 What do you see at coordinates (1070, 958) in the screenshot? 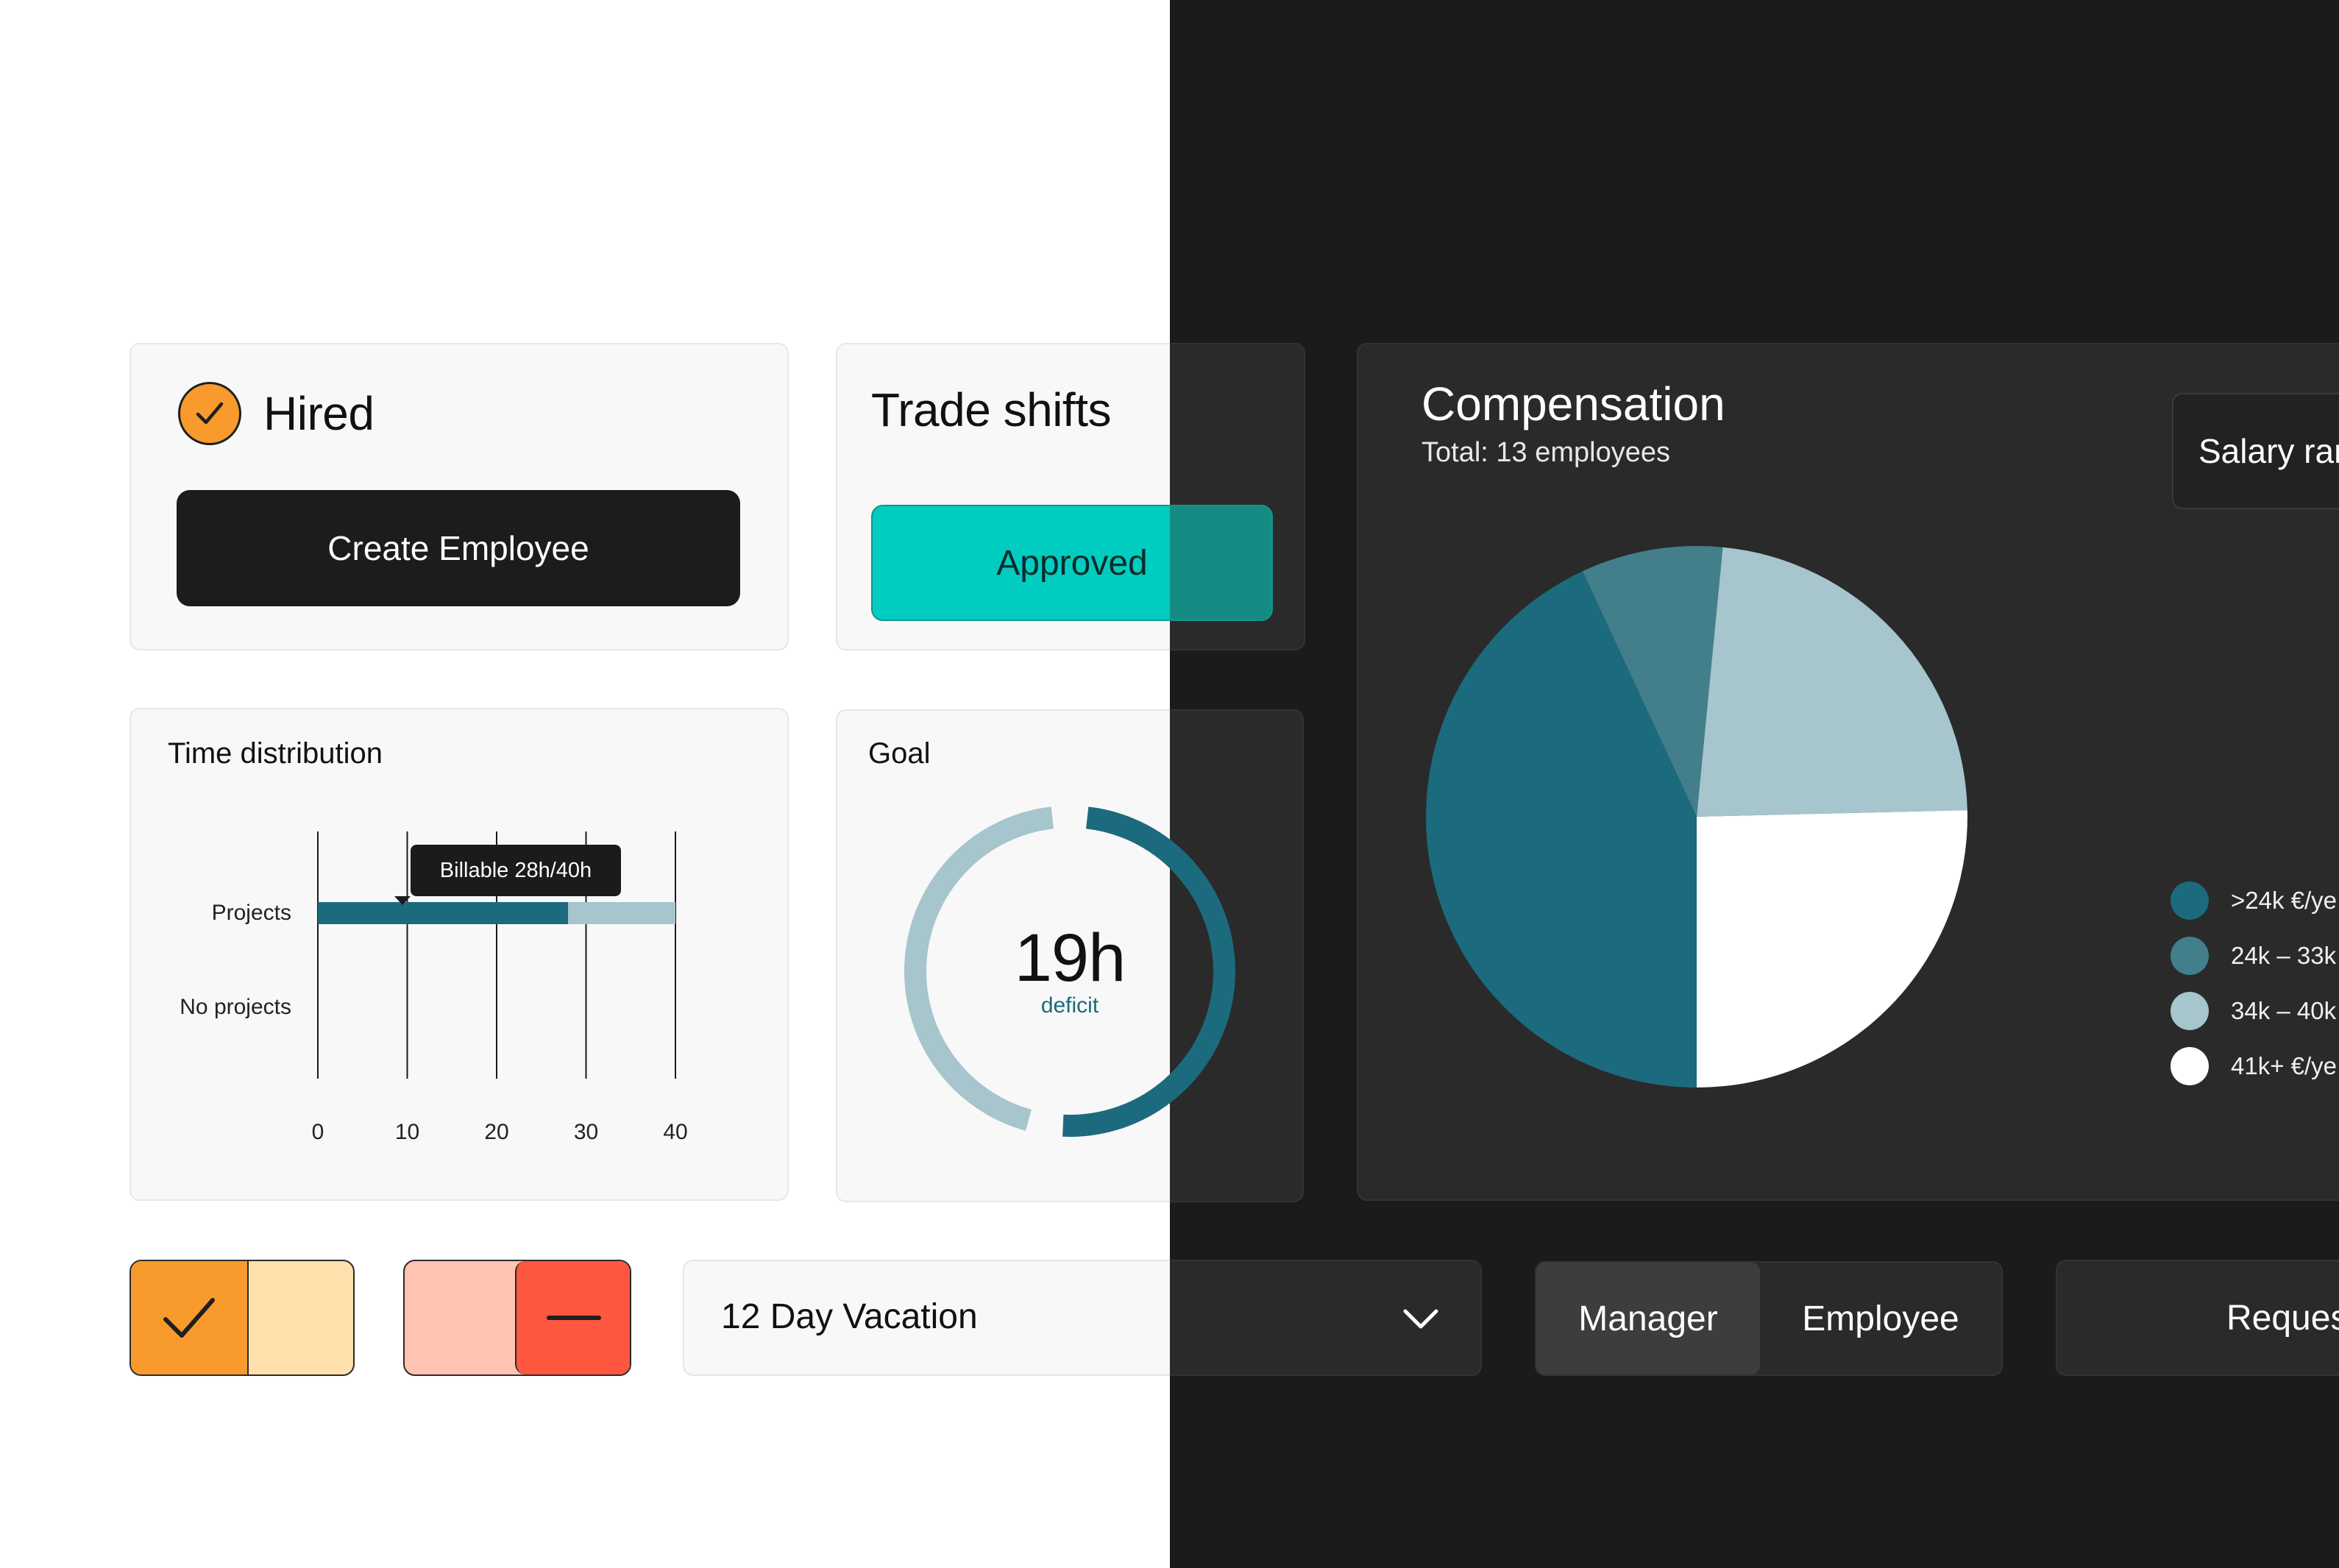
I see `goal-value: 19h` at bounding box center [1070, 958].